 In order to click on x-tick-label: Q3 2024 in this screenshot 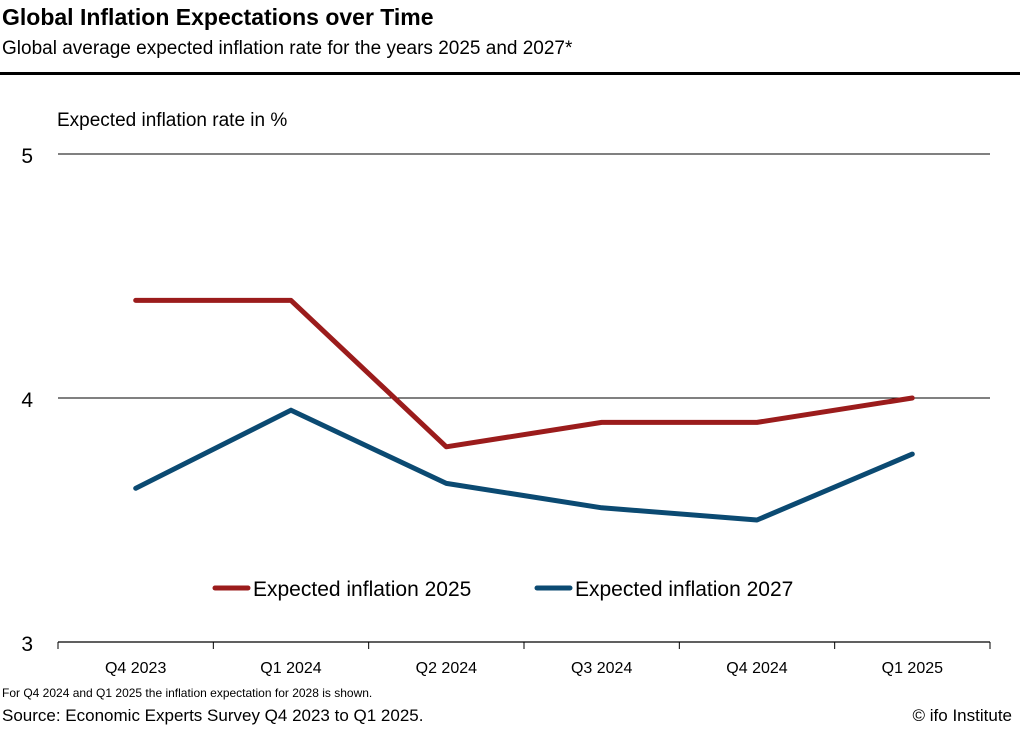, I will do `click(601, 668)`.